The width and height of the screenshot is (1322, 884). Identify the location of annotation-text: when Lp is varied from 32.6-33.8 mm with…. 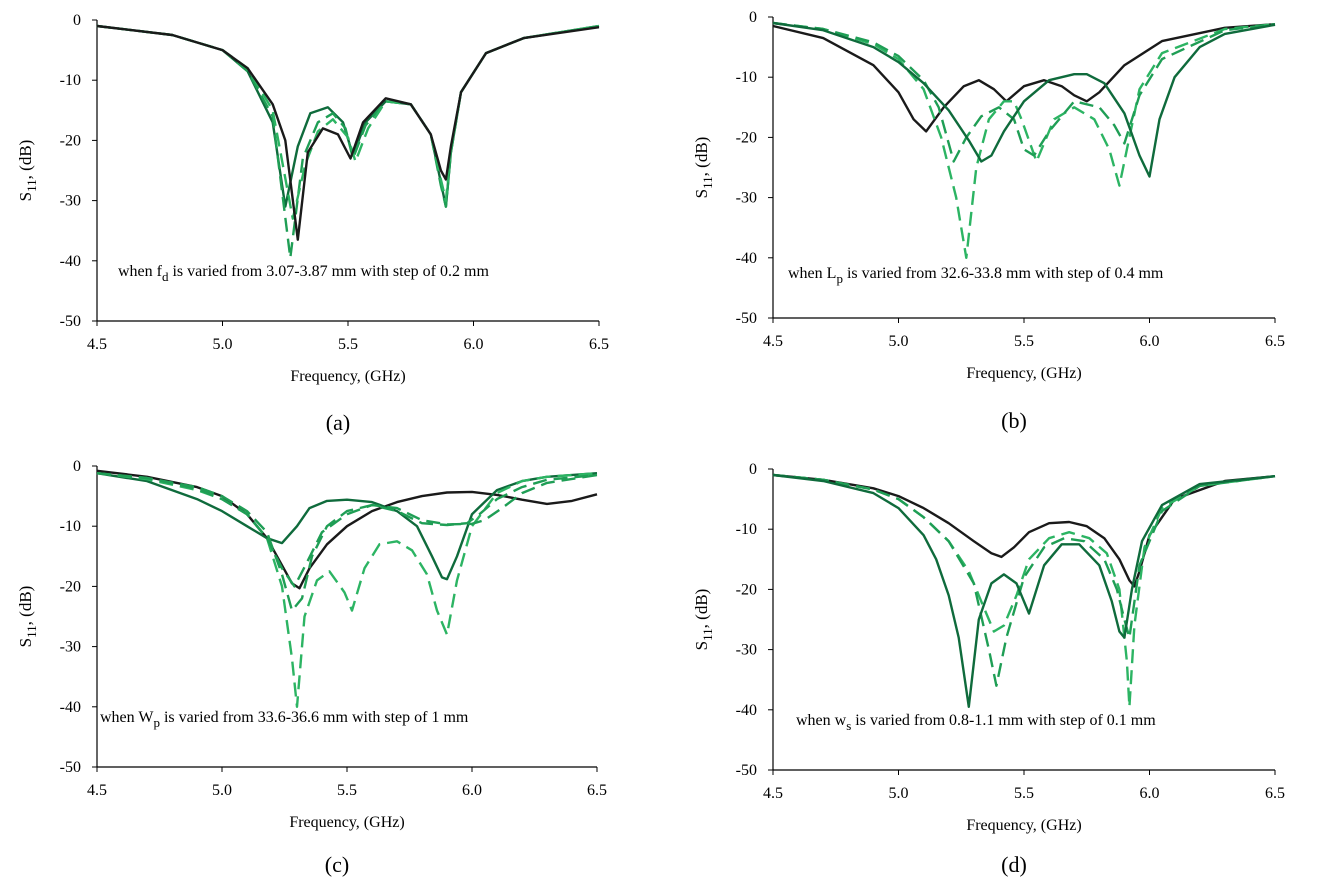
(976, 275).